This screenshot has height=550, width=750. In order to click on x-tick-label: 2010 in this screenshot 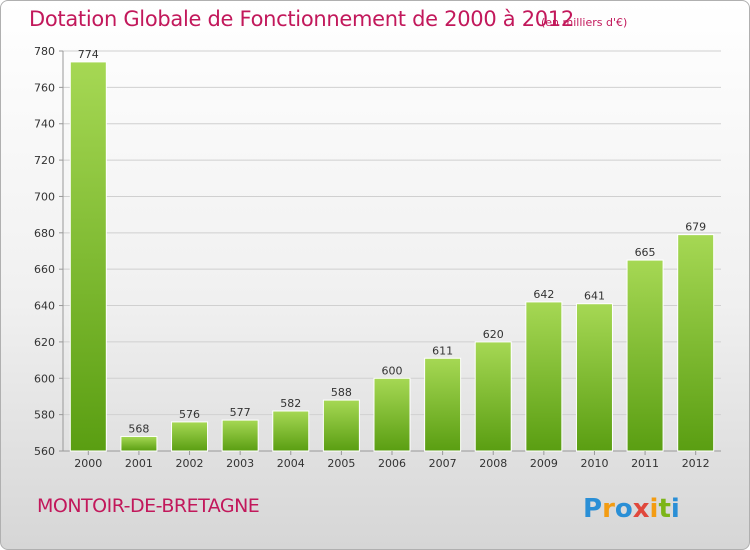, I will do `click(594, 463)`.